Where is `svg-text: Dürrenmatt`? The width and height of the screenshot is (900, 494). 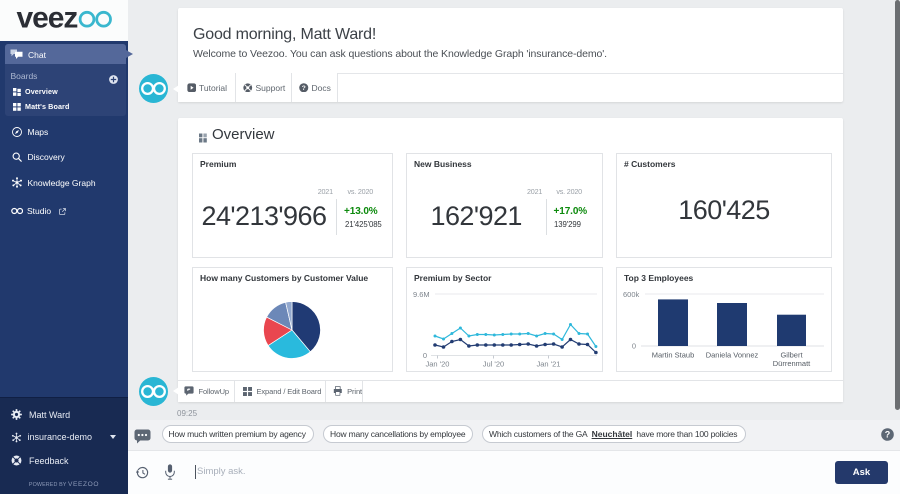 svg-text: Dürrenmatt is located at coordinates (792, 363).